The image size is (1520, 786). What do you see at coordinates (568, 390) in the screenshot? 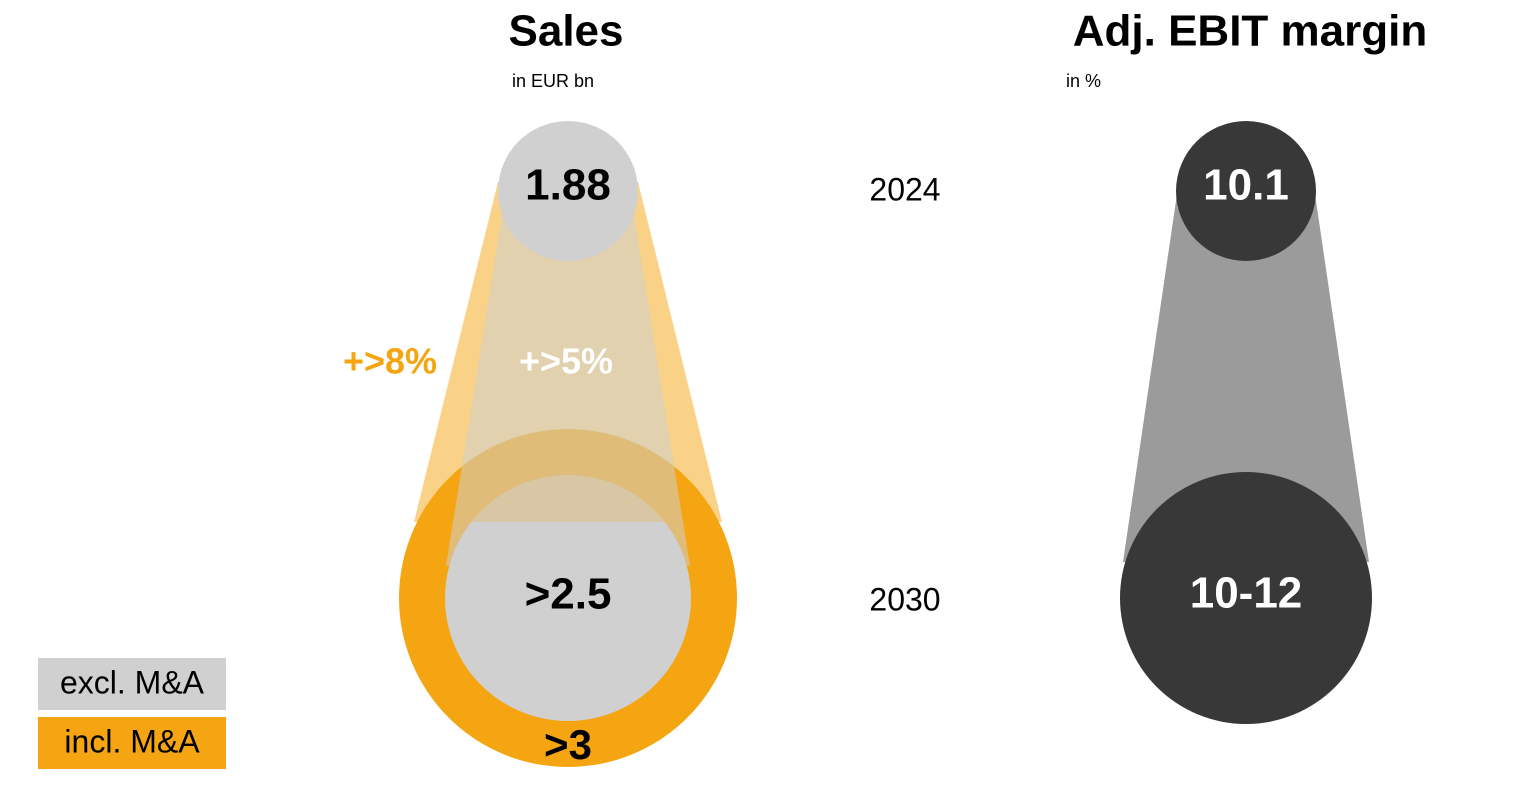
I see `excl-cone` at bounding box center [568, 390].